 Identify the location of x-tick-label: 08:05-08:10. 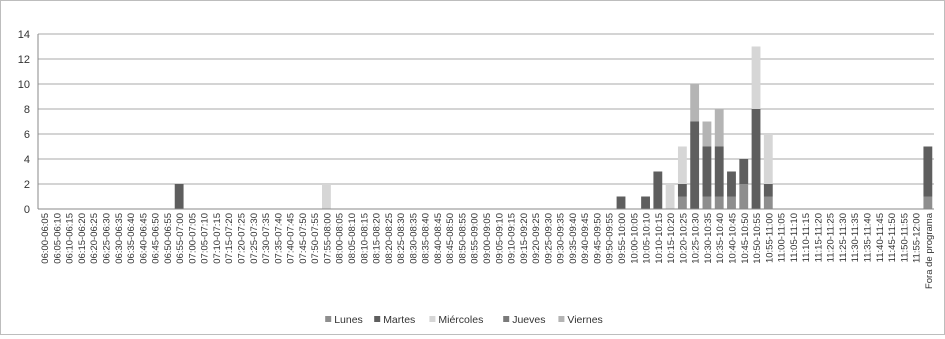
(352, 238).